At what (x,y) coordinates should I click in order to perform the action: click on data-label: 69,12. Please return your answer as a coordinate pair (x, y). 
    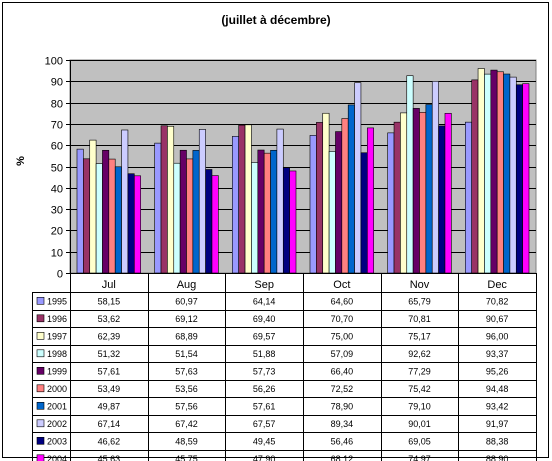
    Looking at the image, I should click on (186, 319).